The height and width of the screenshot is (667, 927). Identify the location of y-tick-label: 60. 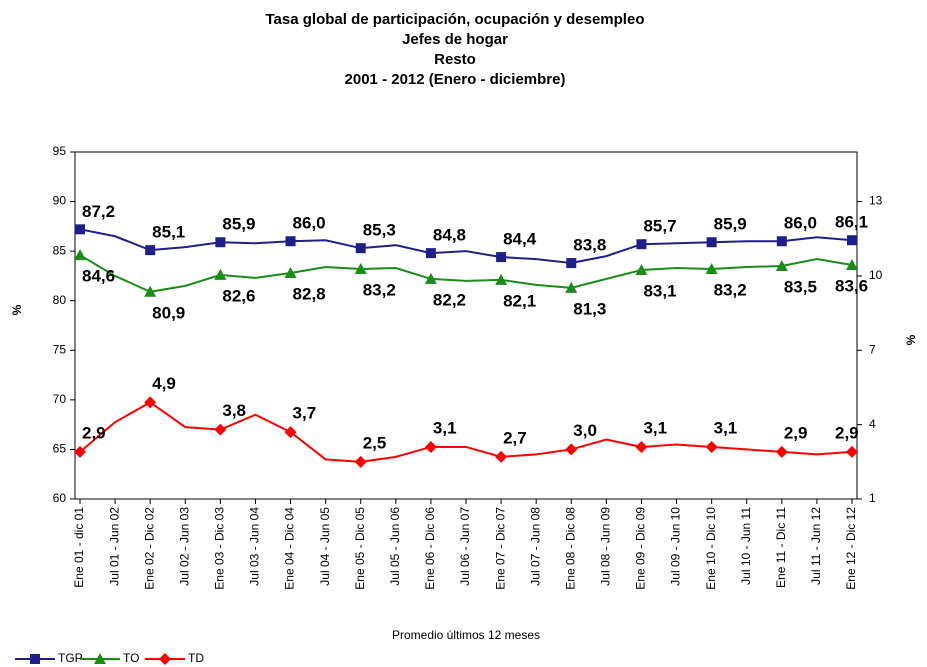
(60, 498).